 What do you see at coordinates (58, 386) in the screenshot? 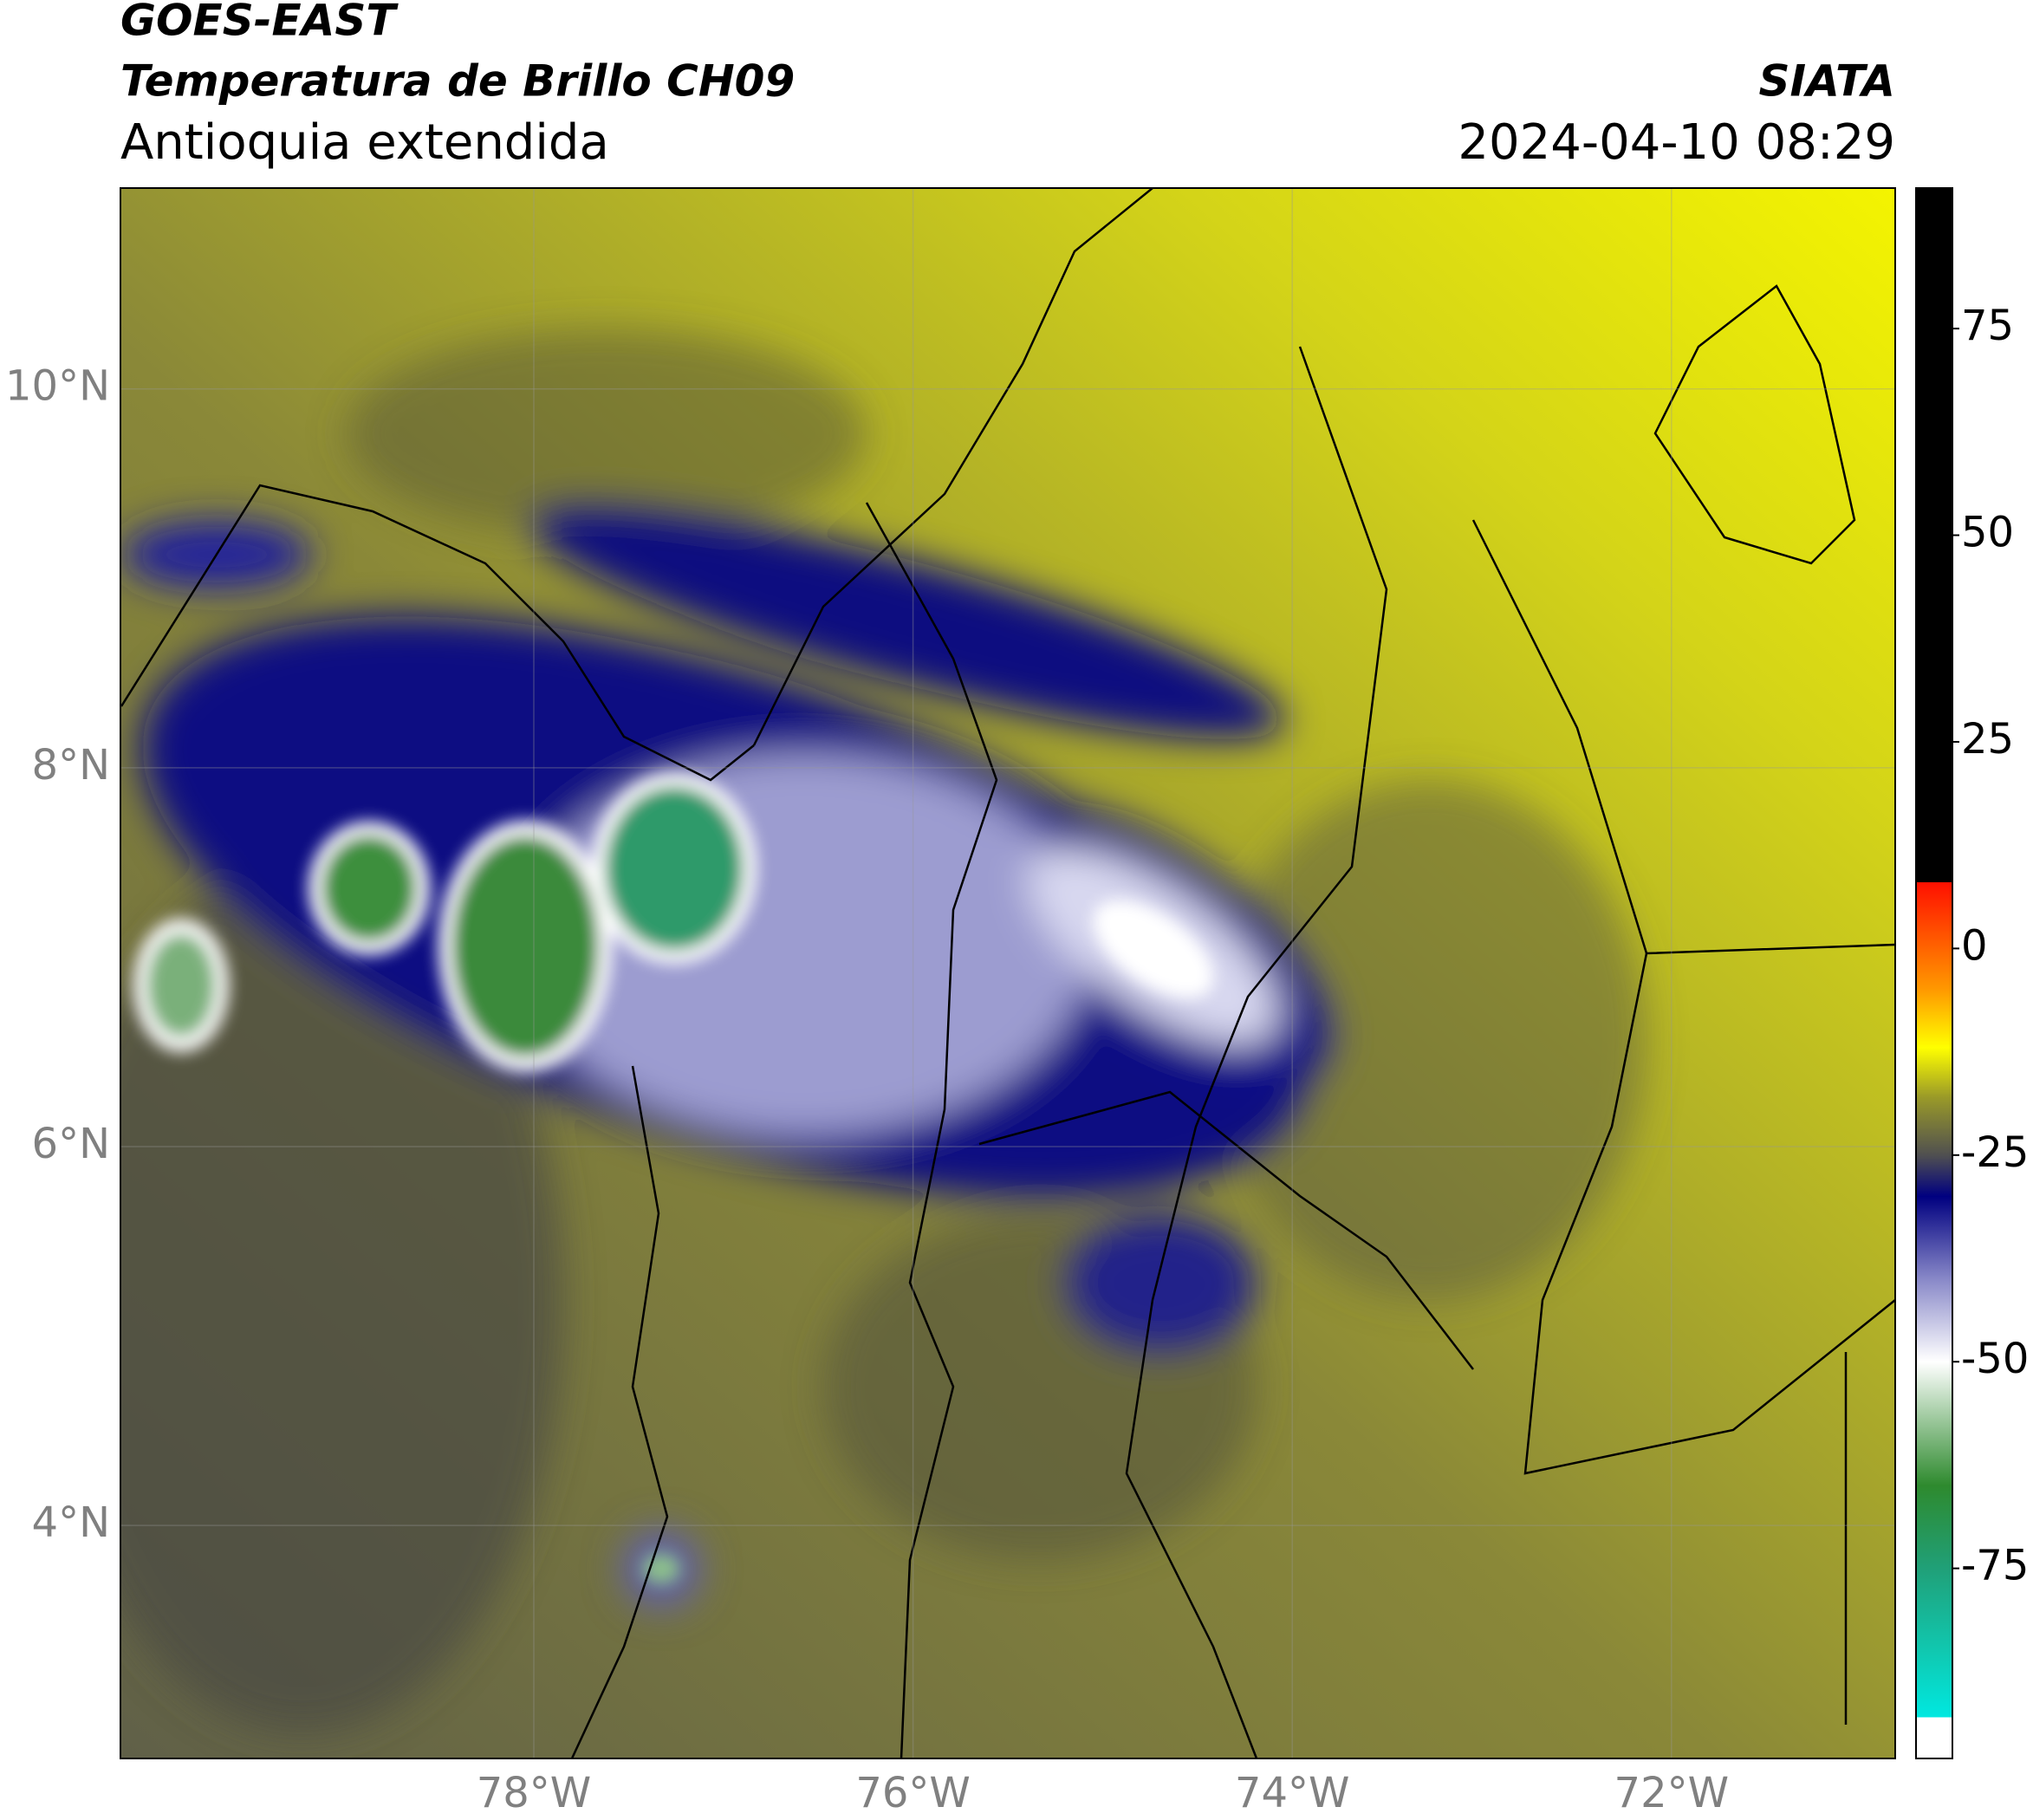
I see `y-tick-label: 10°N` at bounding box center [58, 386].